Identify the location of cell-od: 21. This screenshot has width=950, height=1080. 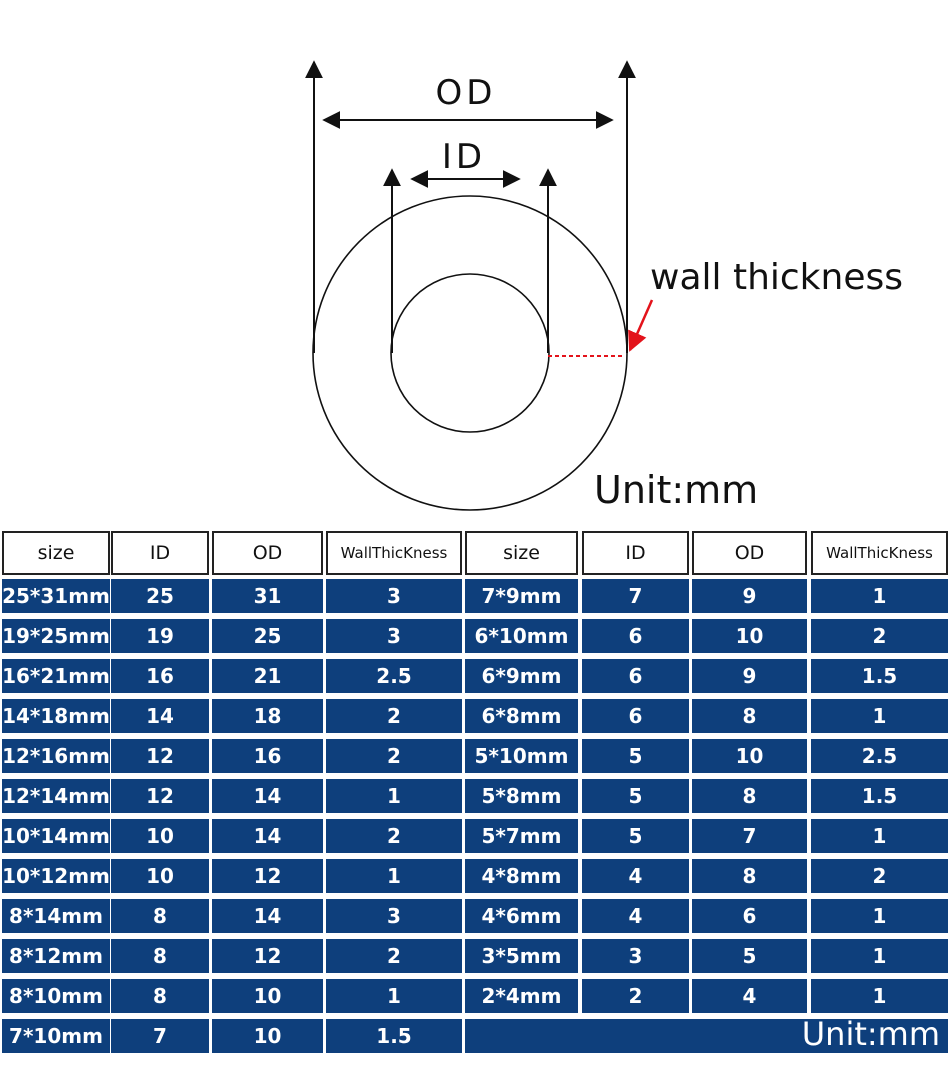
(267, 676).